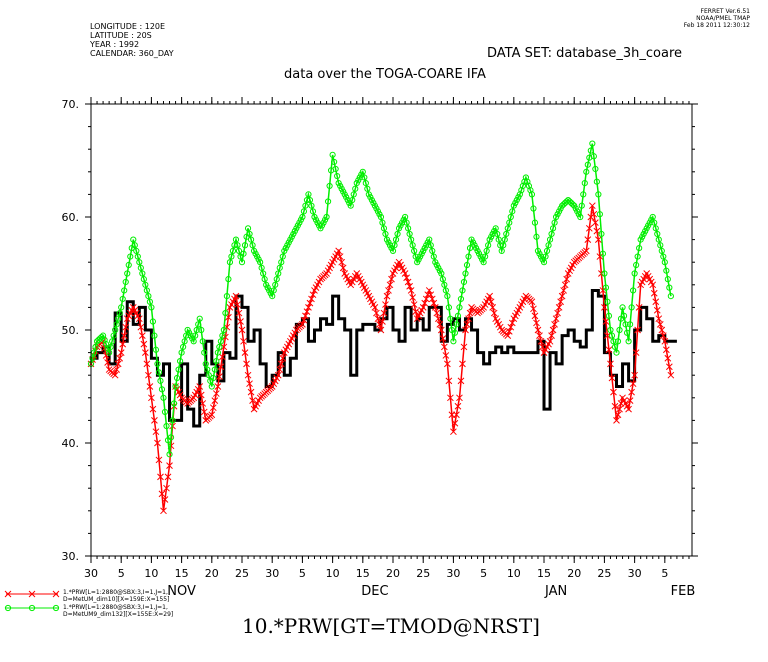  Describe the element at coordinates (585, 53) in the screenshot. I see `dataset-label: DATA SET: database_3h_coare` at that location.